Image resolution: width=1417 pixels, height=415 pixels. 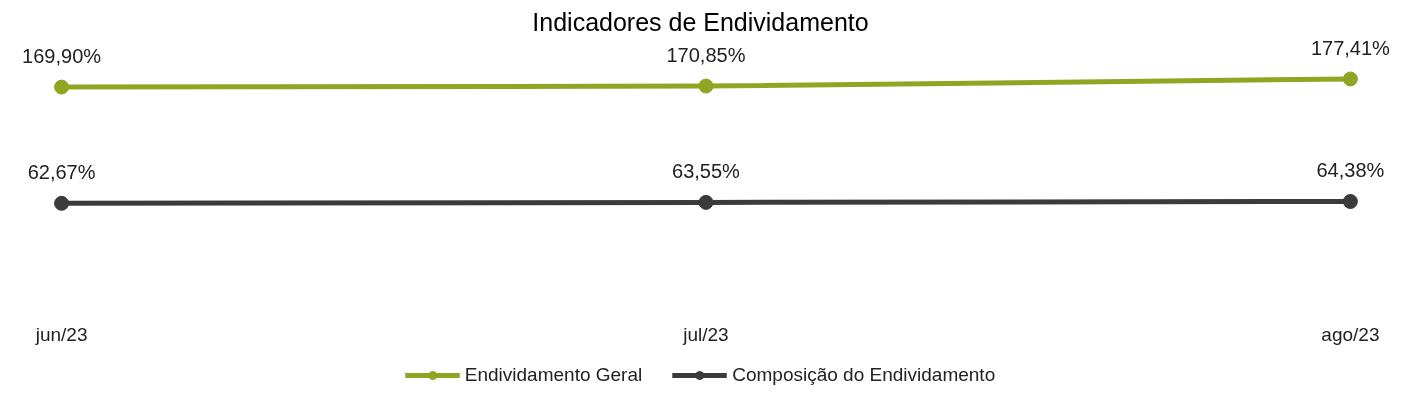 I want to click on x-tick-label: jul/23, so click(x=705, y=335).